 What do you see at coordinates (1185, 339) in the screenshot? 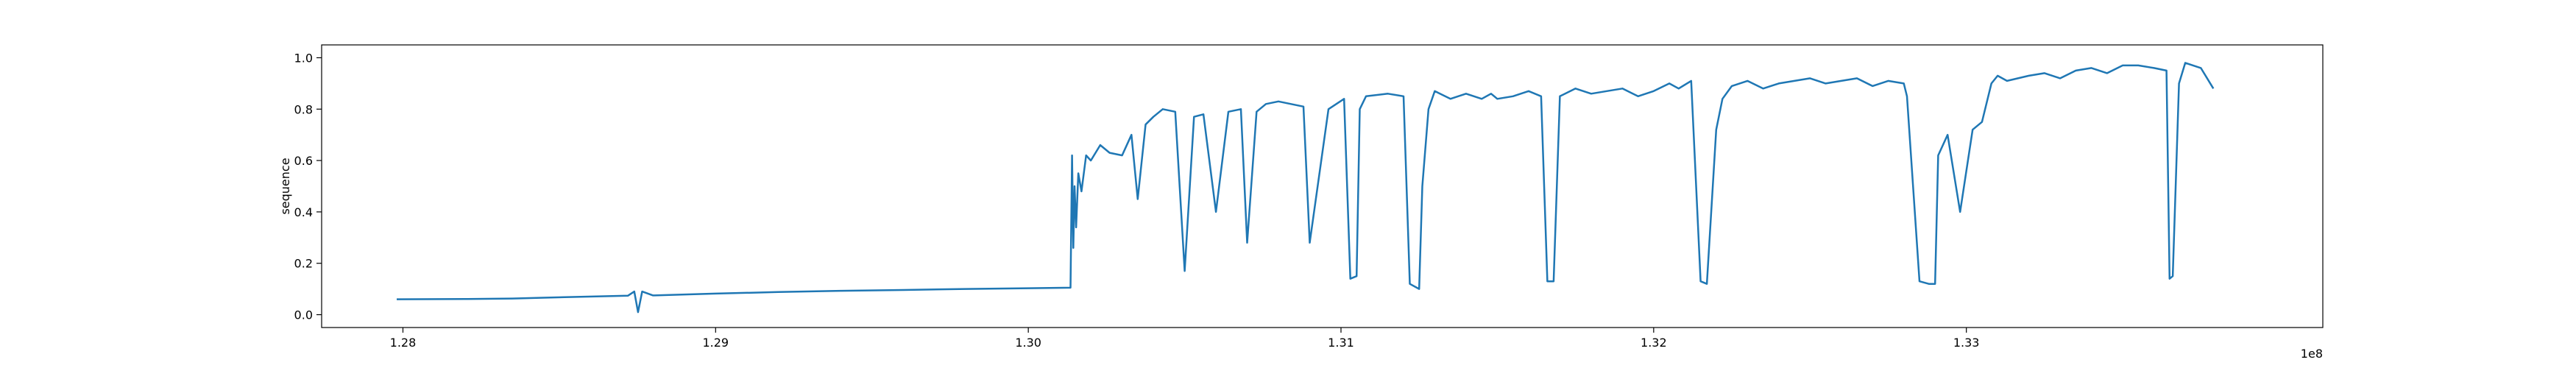
I see `x-axis: 1.28 1.29 1.30 1.31 1.32 1.33` at bounding box center [1185, 339].